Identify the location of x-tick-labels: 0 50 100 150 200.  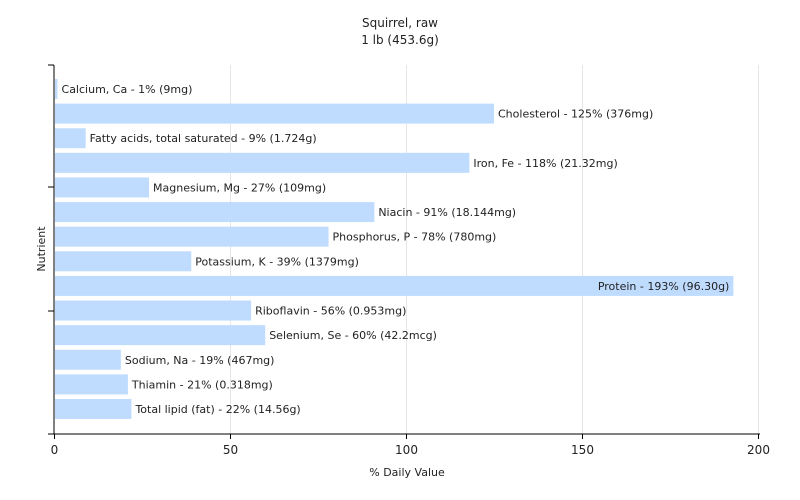
(410, 450).